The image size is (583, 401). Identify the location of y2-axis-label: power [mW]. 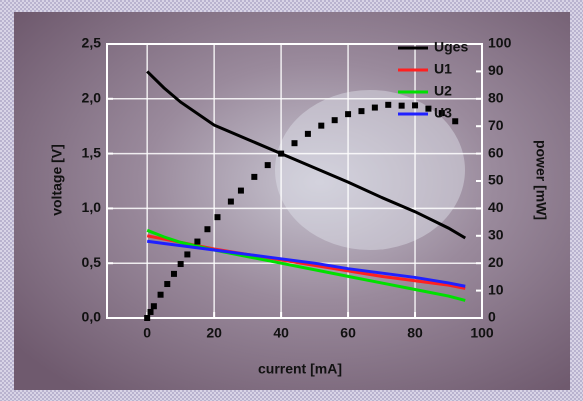
(541, 180).